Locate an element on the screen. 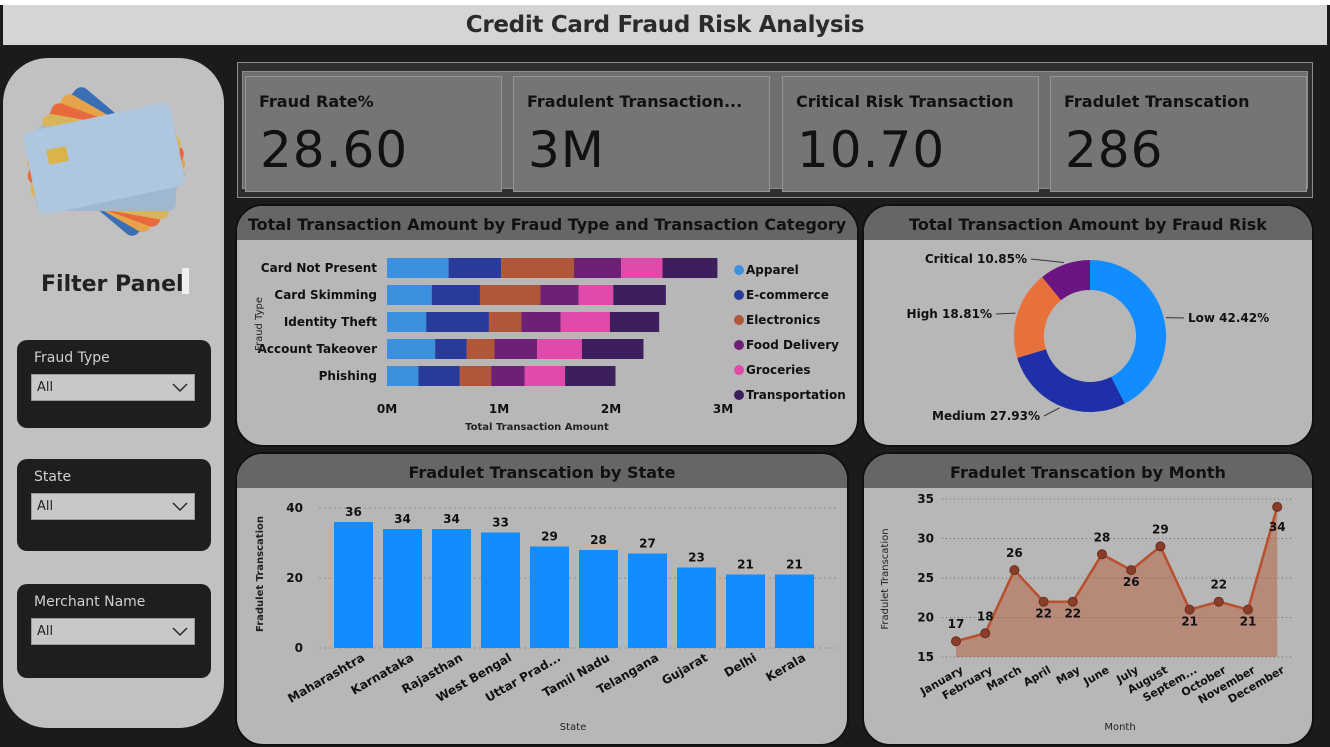  kpi-value: 286 is located at coordinates (1114, 150).